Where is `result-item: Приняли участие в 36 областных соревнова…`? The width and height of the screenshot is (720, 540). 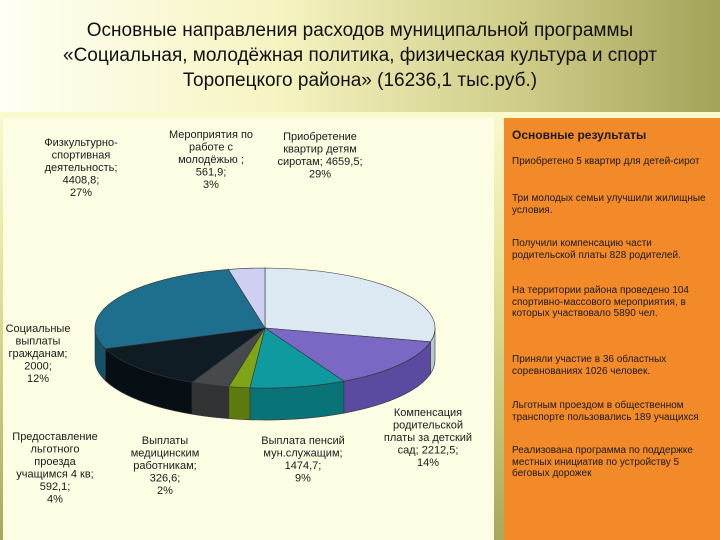
result-item: Приняли участие в 36 областных соревнова… is located at coordinates (589, 365).